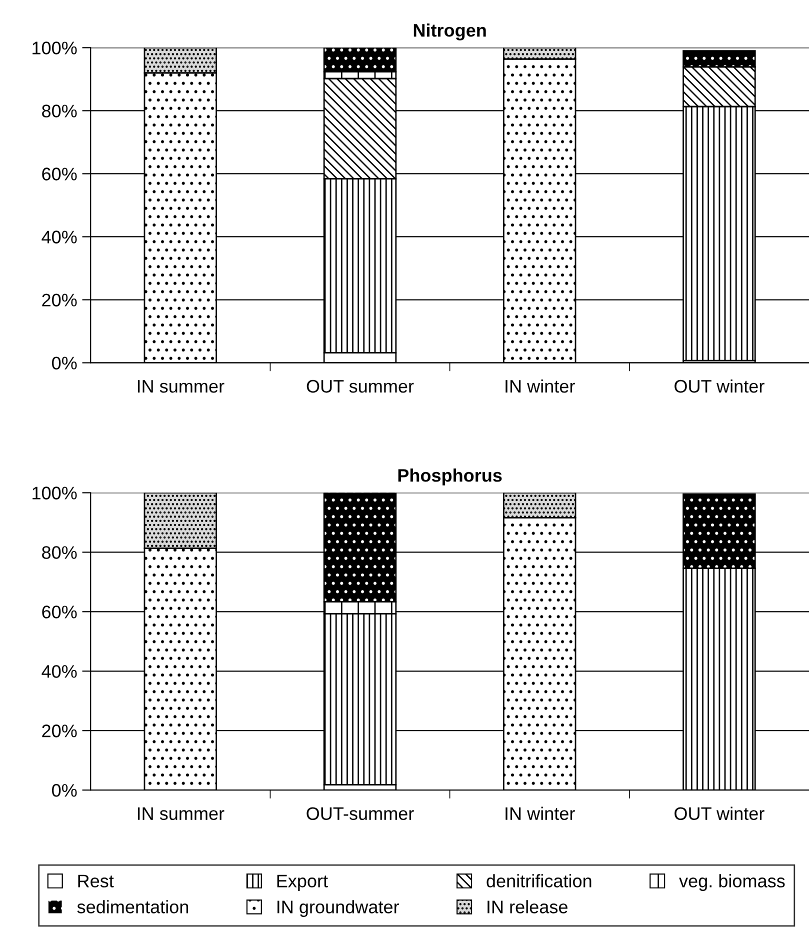 The image size is (809, 935). Describe the element at coordinates (132, 907) in the screenshot. I see `legend-label: sedimentation` at that location.